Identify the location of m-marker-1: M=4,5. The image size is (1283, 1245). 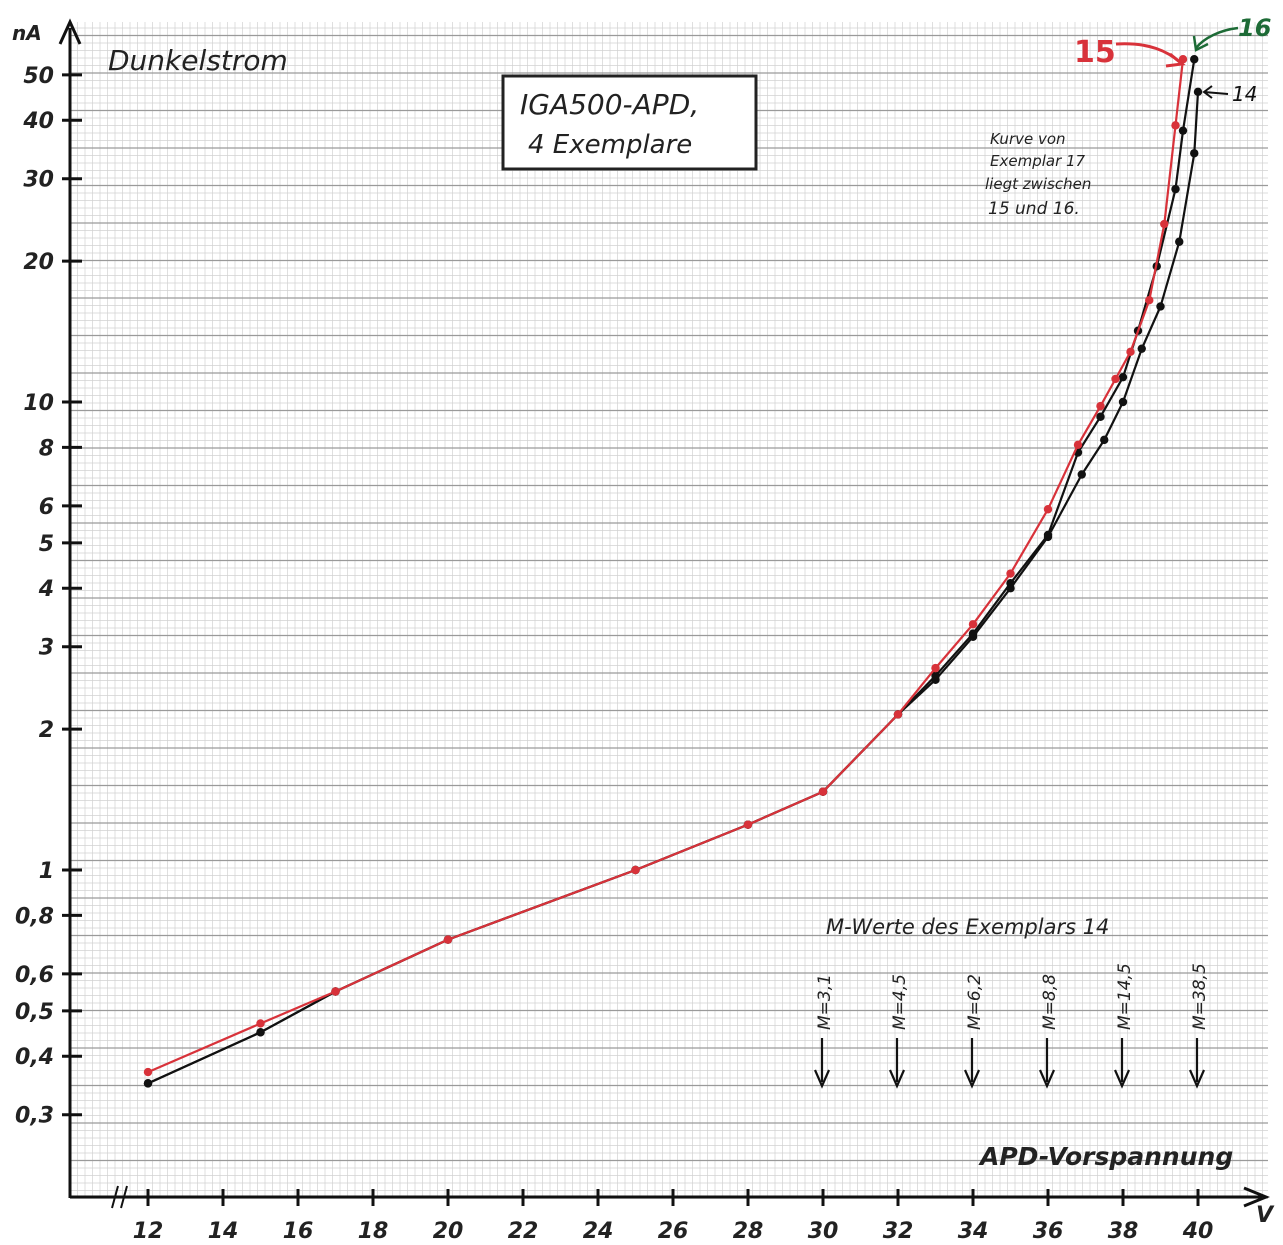
(899, 1031).